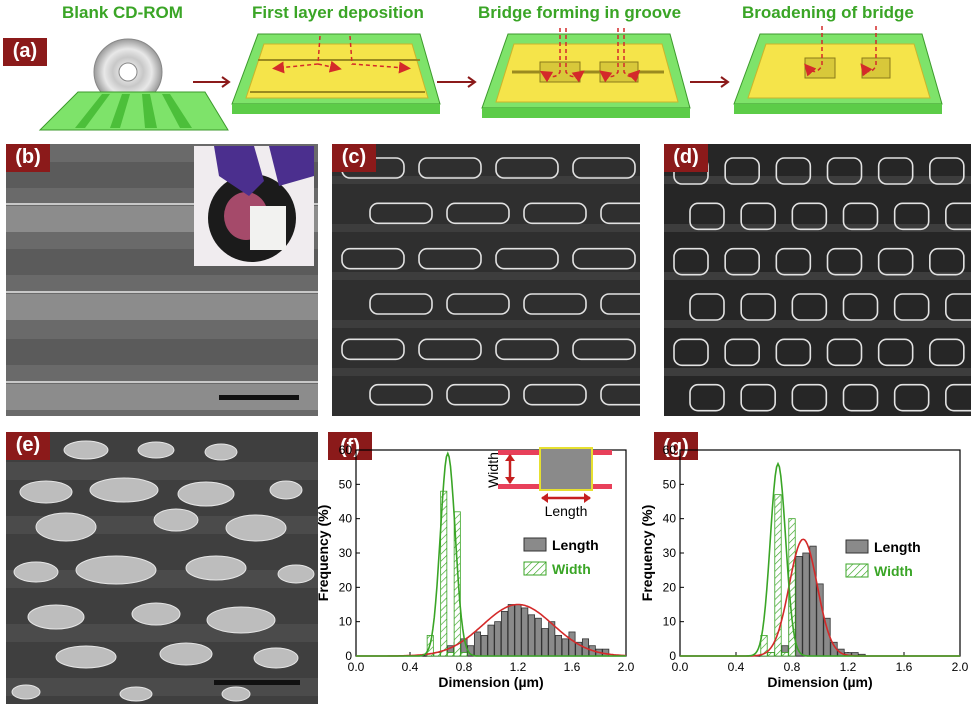  What do you see at coordinates (670, 553) in the screenshot?
I see `y-tick-label: 30` at bounding box center [670, 553].